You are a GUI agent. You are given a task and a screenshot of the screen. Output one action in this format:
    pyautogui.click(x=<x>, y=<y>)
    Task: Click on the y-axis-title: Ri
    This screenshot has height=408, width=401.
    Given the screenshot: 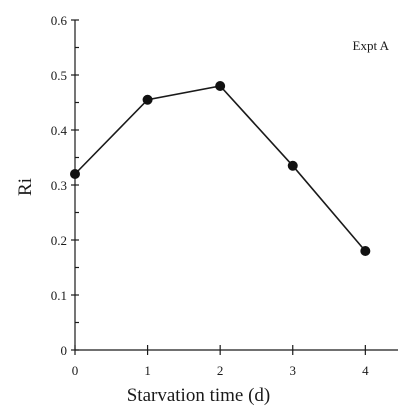 What is the action you would take?
    pyautogui.click(x=25, y=187)
    